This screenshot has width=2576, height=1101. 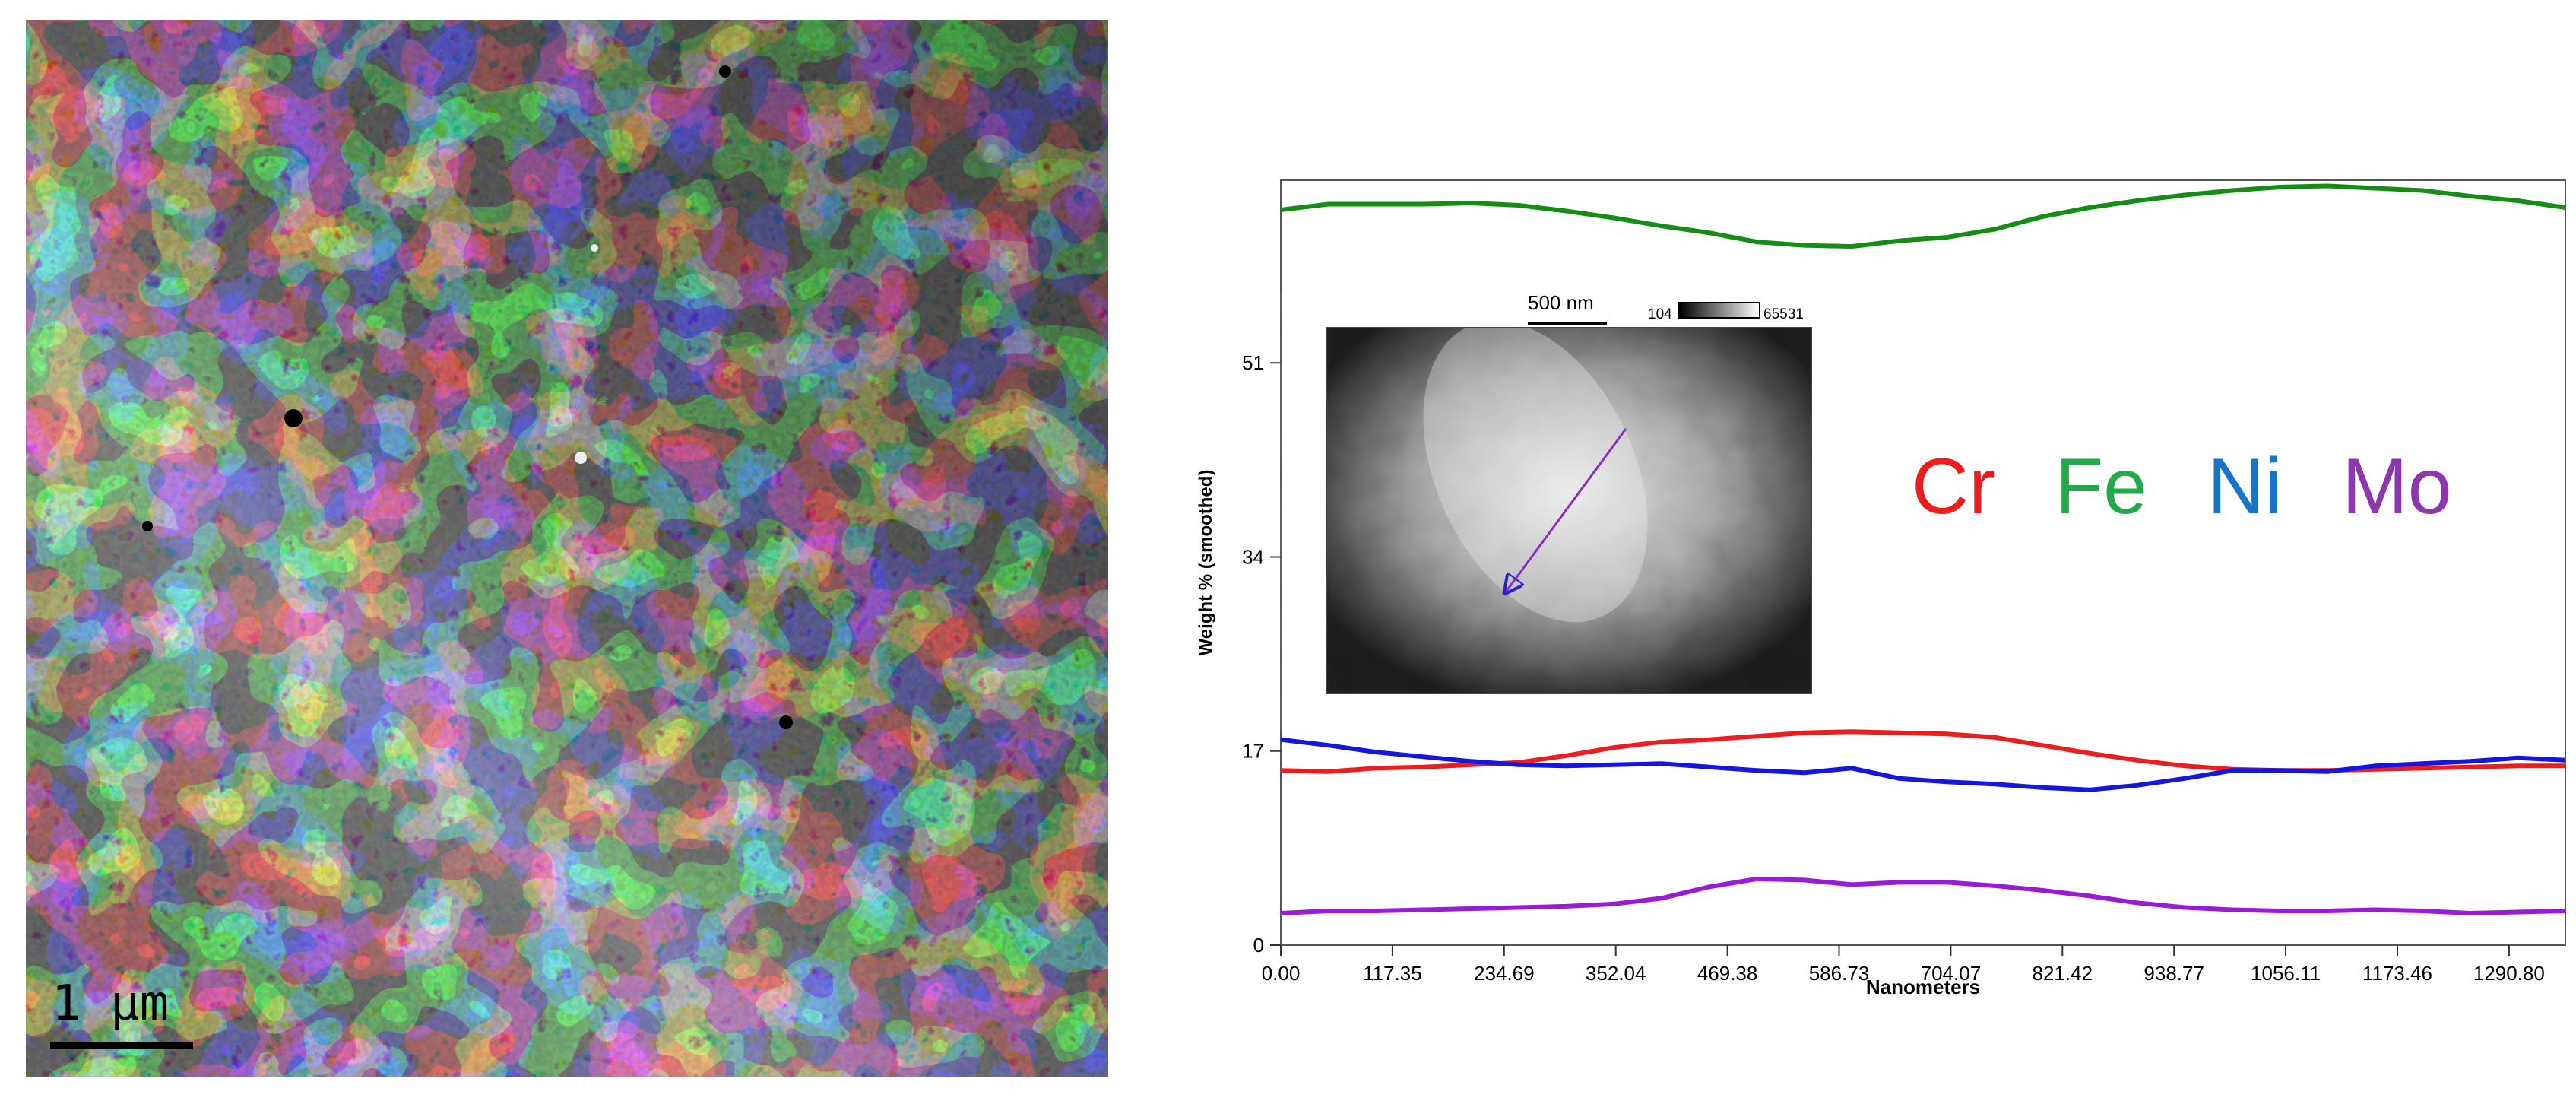 I want to click on y-tick-label: 17, so click(x=1253, y=752).